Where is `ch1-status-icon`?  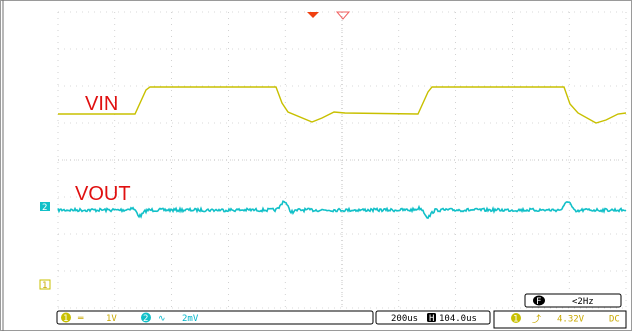 ch1-status-icon is located at coordinates (66, 317).